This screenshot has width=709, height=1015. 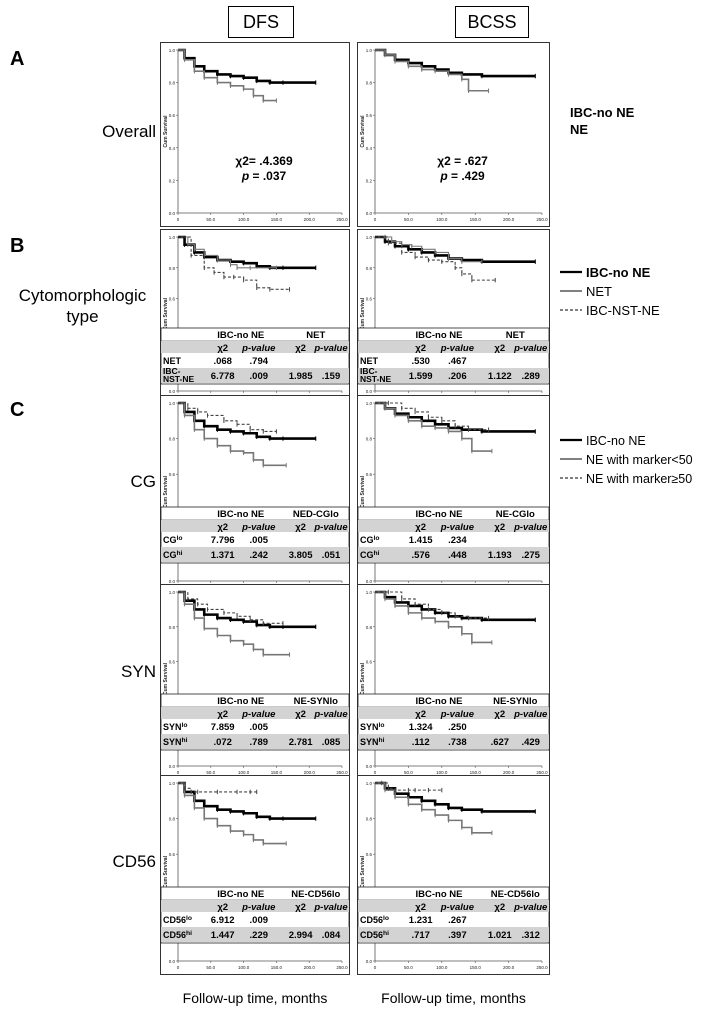 I want to click on stats-table-cell: .250, so click(x=457, y=727).